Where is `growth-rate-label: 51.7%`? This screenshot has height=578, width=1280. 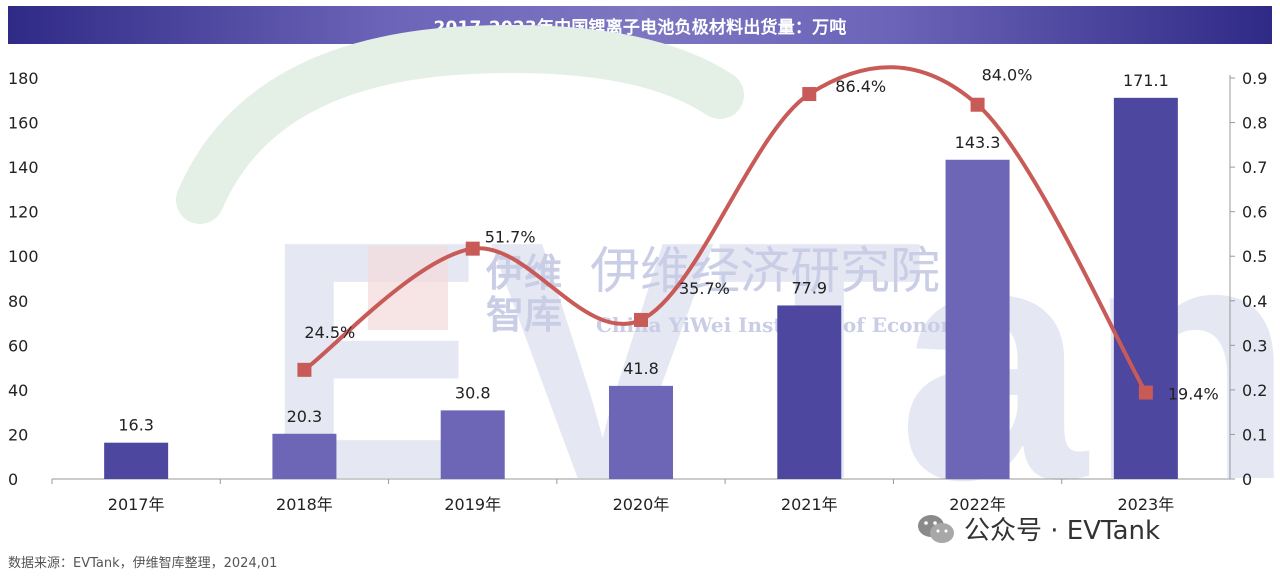
growth-rate-label: 51.7% is located at coordinates (510, 237).